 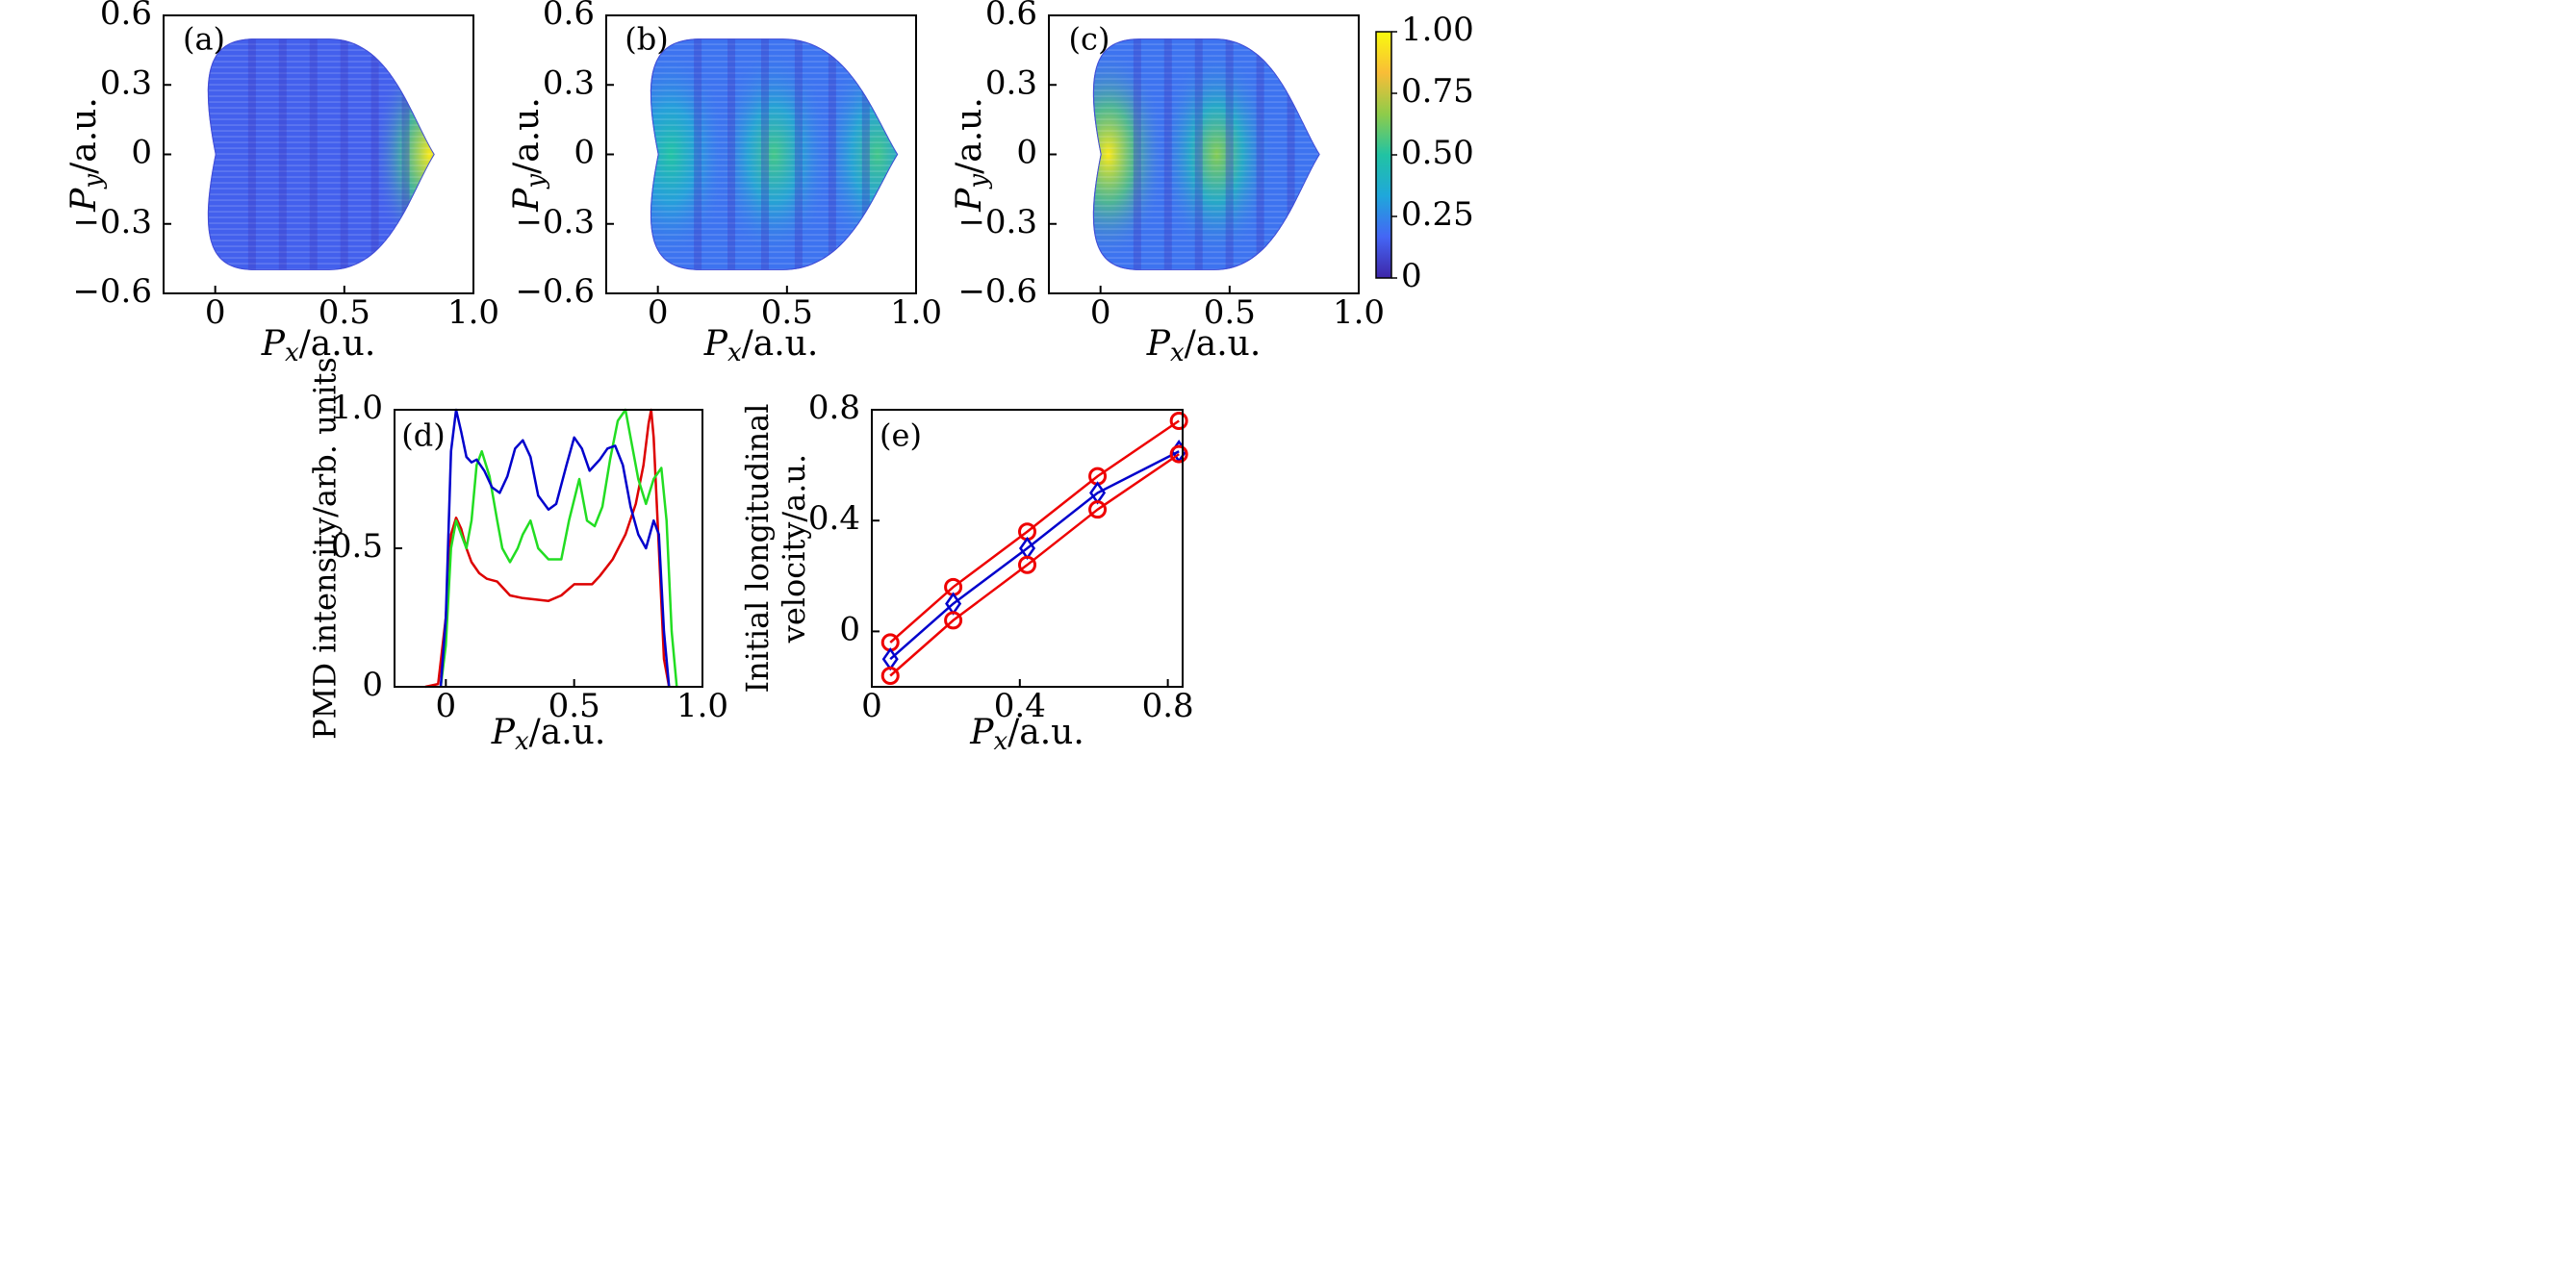 I want to click on x-tick-label: 0.4, so click(x=1020, y=706).